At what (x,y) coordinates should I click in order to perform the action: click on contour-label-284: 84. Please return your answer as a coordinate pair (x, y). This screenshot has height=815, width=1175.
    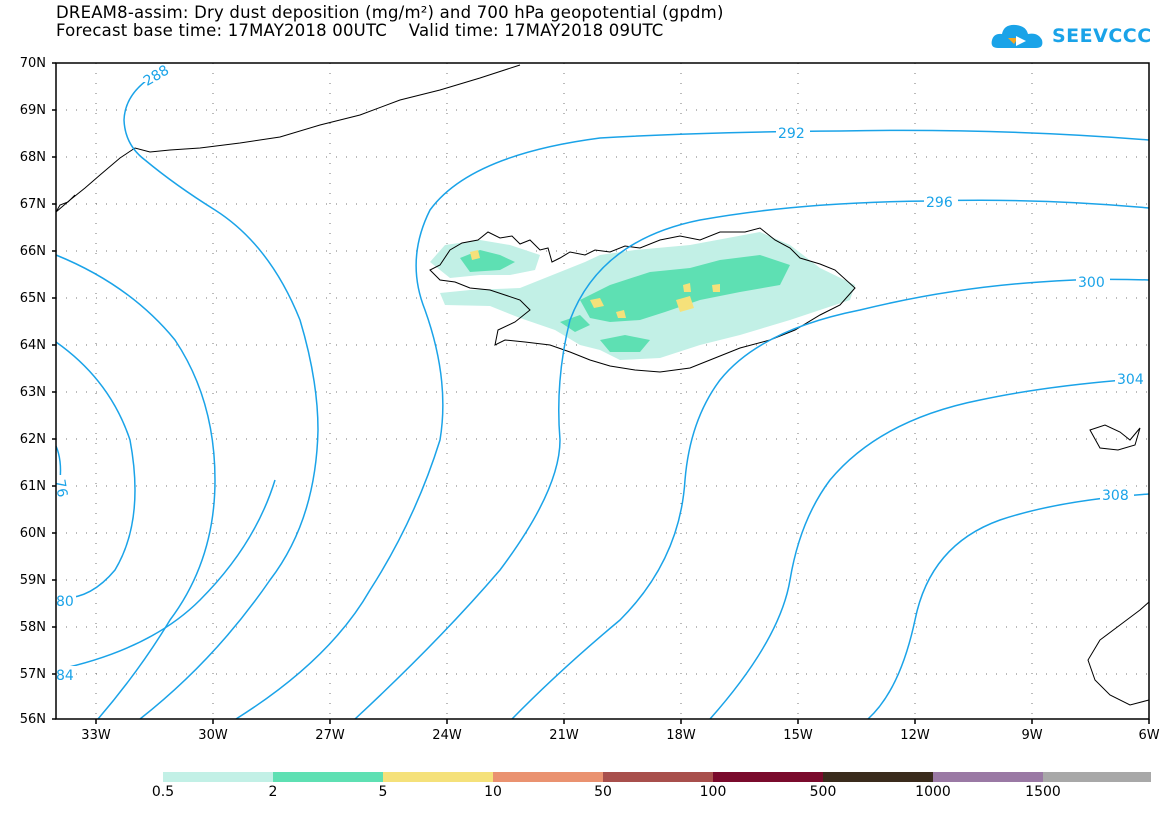
    Looking at the image, I should click on (65, 676).